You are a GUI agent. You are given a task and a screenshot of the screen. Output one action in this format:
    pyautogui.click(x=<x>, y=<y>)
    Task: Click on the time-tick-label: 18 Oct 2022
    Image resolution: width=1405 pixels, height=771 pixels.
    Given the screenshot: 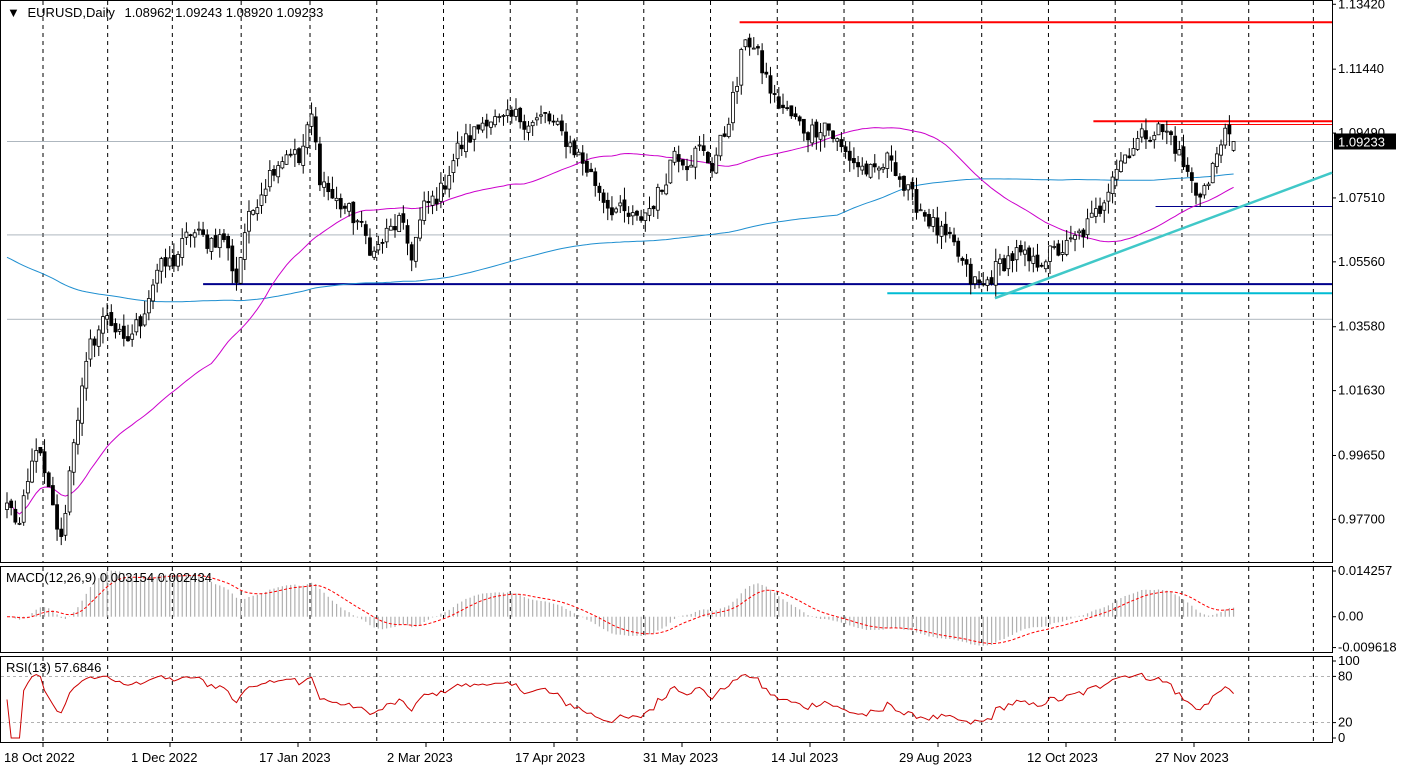 What is the action you would take?
    pyautogui.click(x=39, y=757)
    